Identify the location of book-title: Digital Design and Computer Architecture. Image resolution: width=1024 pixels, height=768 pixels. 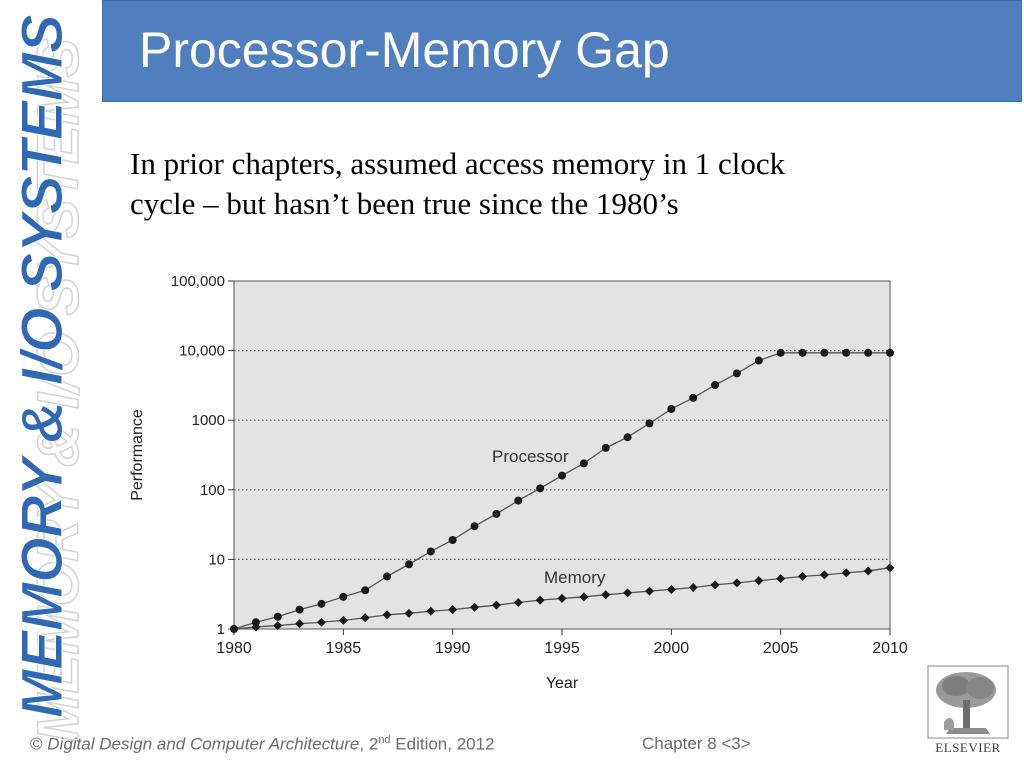
(203, 744).